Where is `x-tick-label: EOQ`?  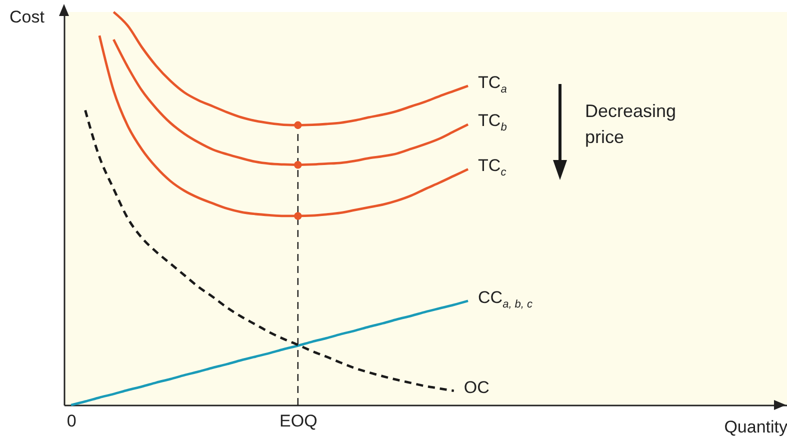 x-tick-label: EOQ is located at coordinates (299, 421).